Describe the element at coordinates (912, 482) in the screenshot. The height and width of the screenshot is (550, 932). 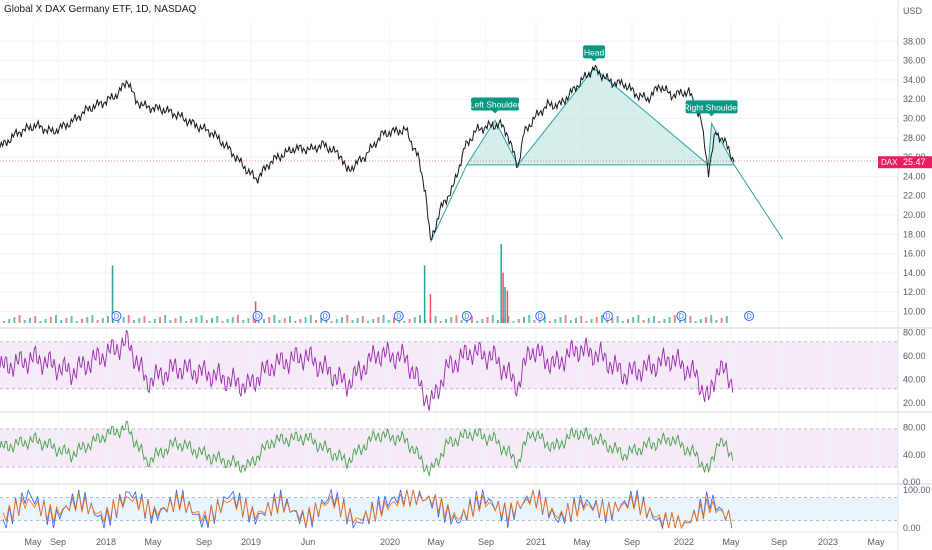
I see `indicator-tick-label: 0.00` at that location.